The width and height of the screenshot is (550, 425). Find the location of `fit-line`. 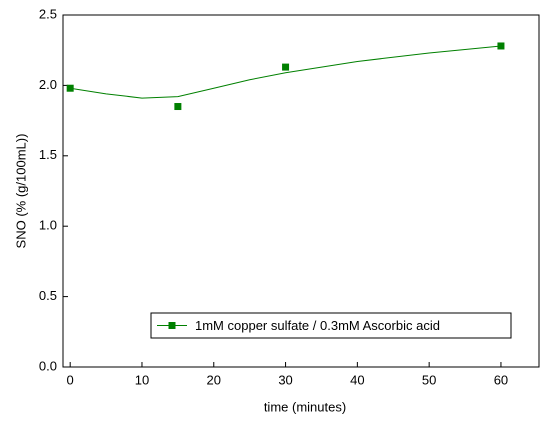

fit-line is located at coordinates (285, 72).